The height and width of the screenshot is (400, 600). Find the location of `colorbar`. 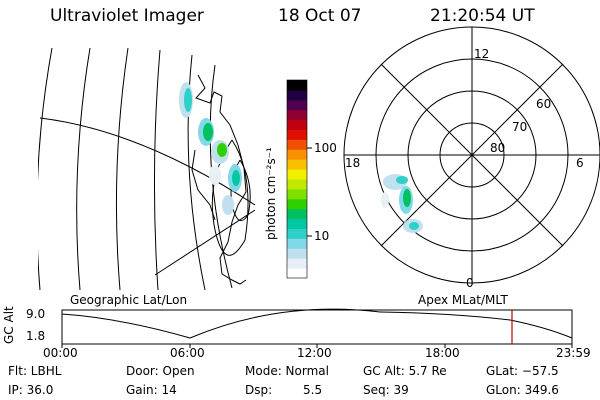

colorbar is located at coordinates (299, 179).